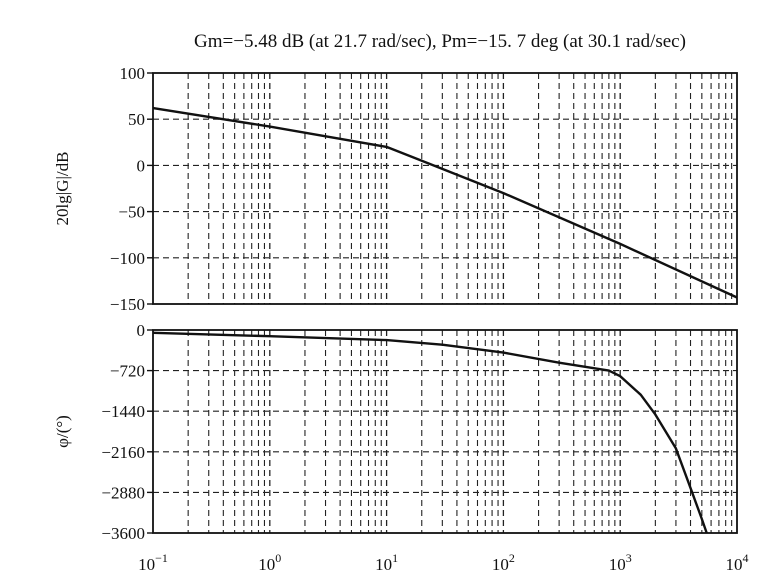  I want to click on phase-ytick-label: −1440, so click(123, 411).